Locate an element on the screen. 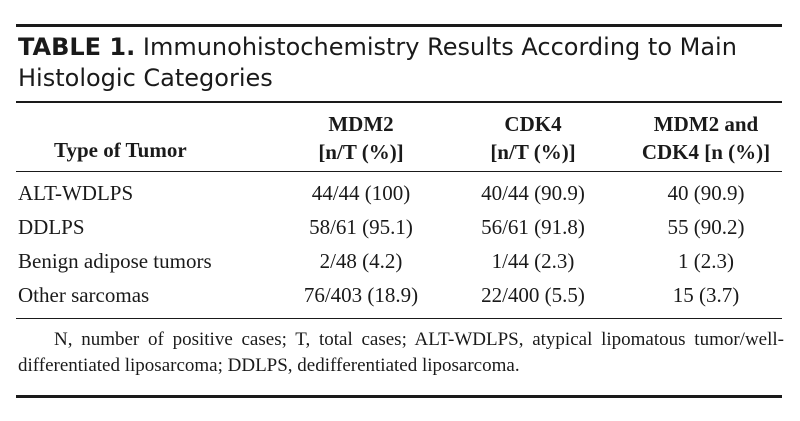 The height and width of the screenshot is (421, 800). footer-rule is located at coordinates (399, 319).